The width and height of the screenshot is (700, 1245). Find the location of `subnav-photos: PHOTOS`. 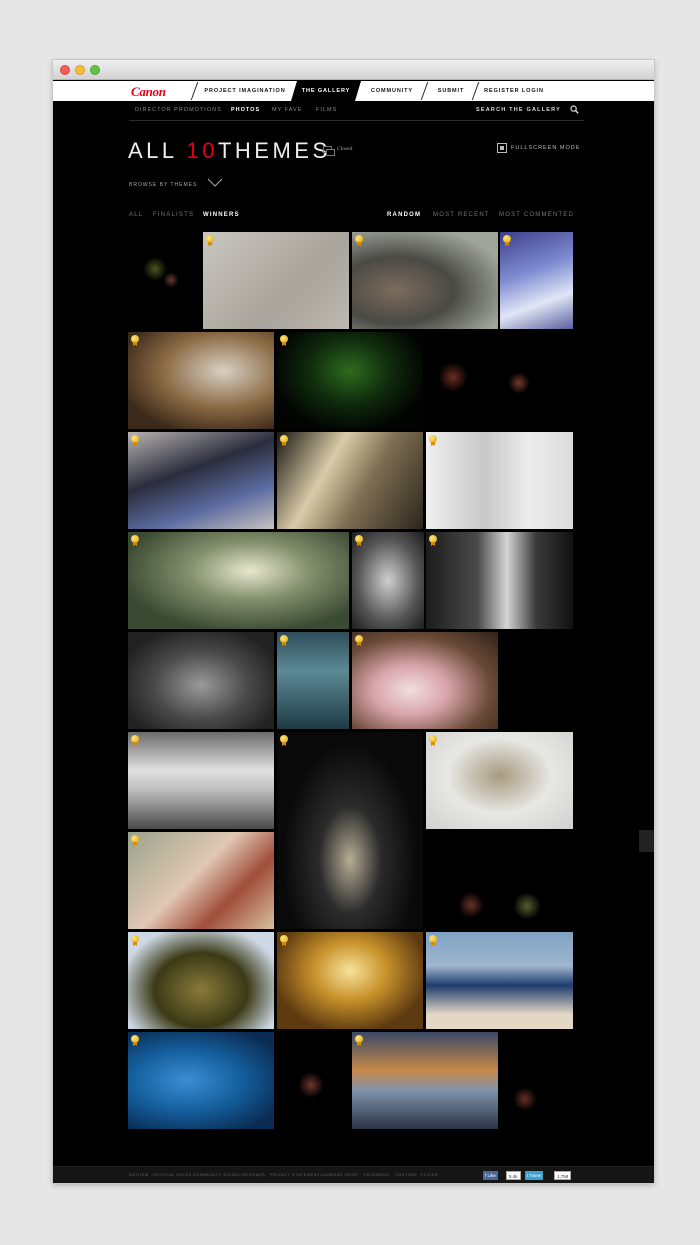

subnav-photos: PHOTOS is located at coordinates (246, 110).